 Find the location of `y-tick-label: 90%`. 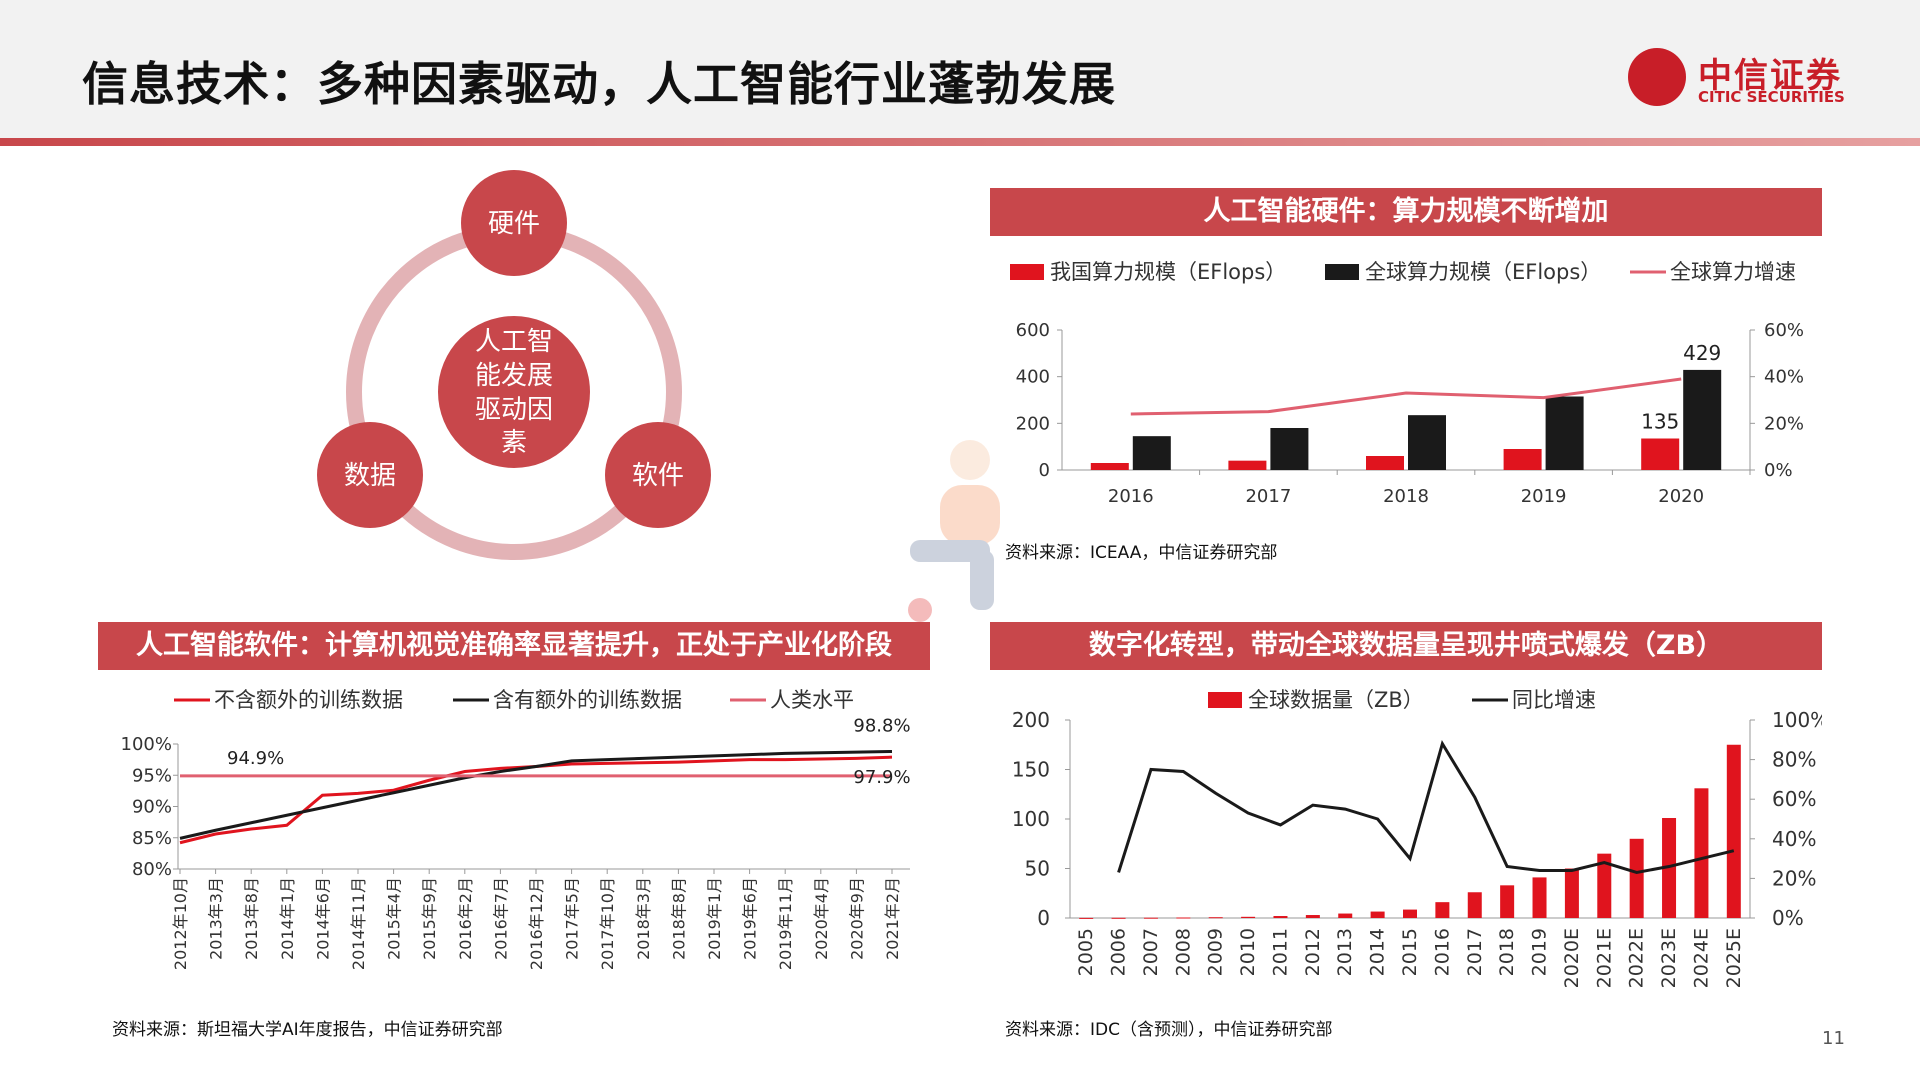

y-tick-label: 90% is located at coordinates (152, 807).